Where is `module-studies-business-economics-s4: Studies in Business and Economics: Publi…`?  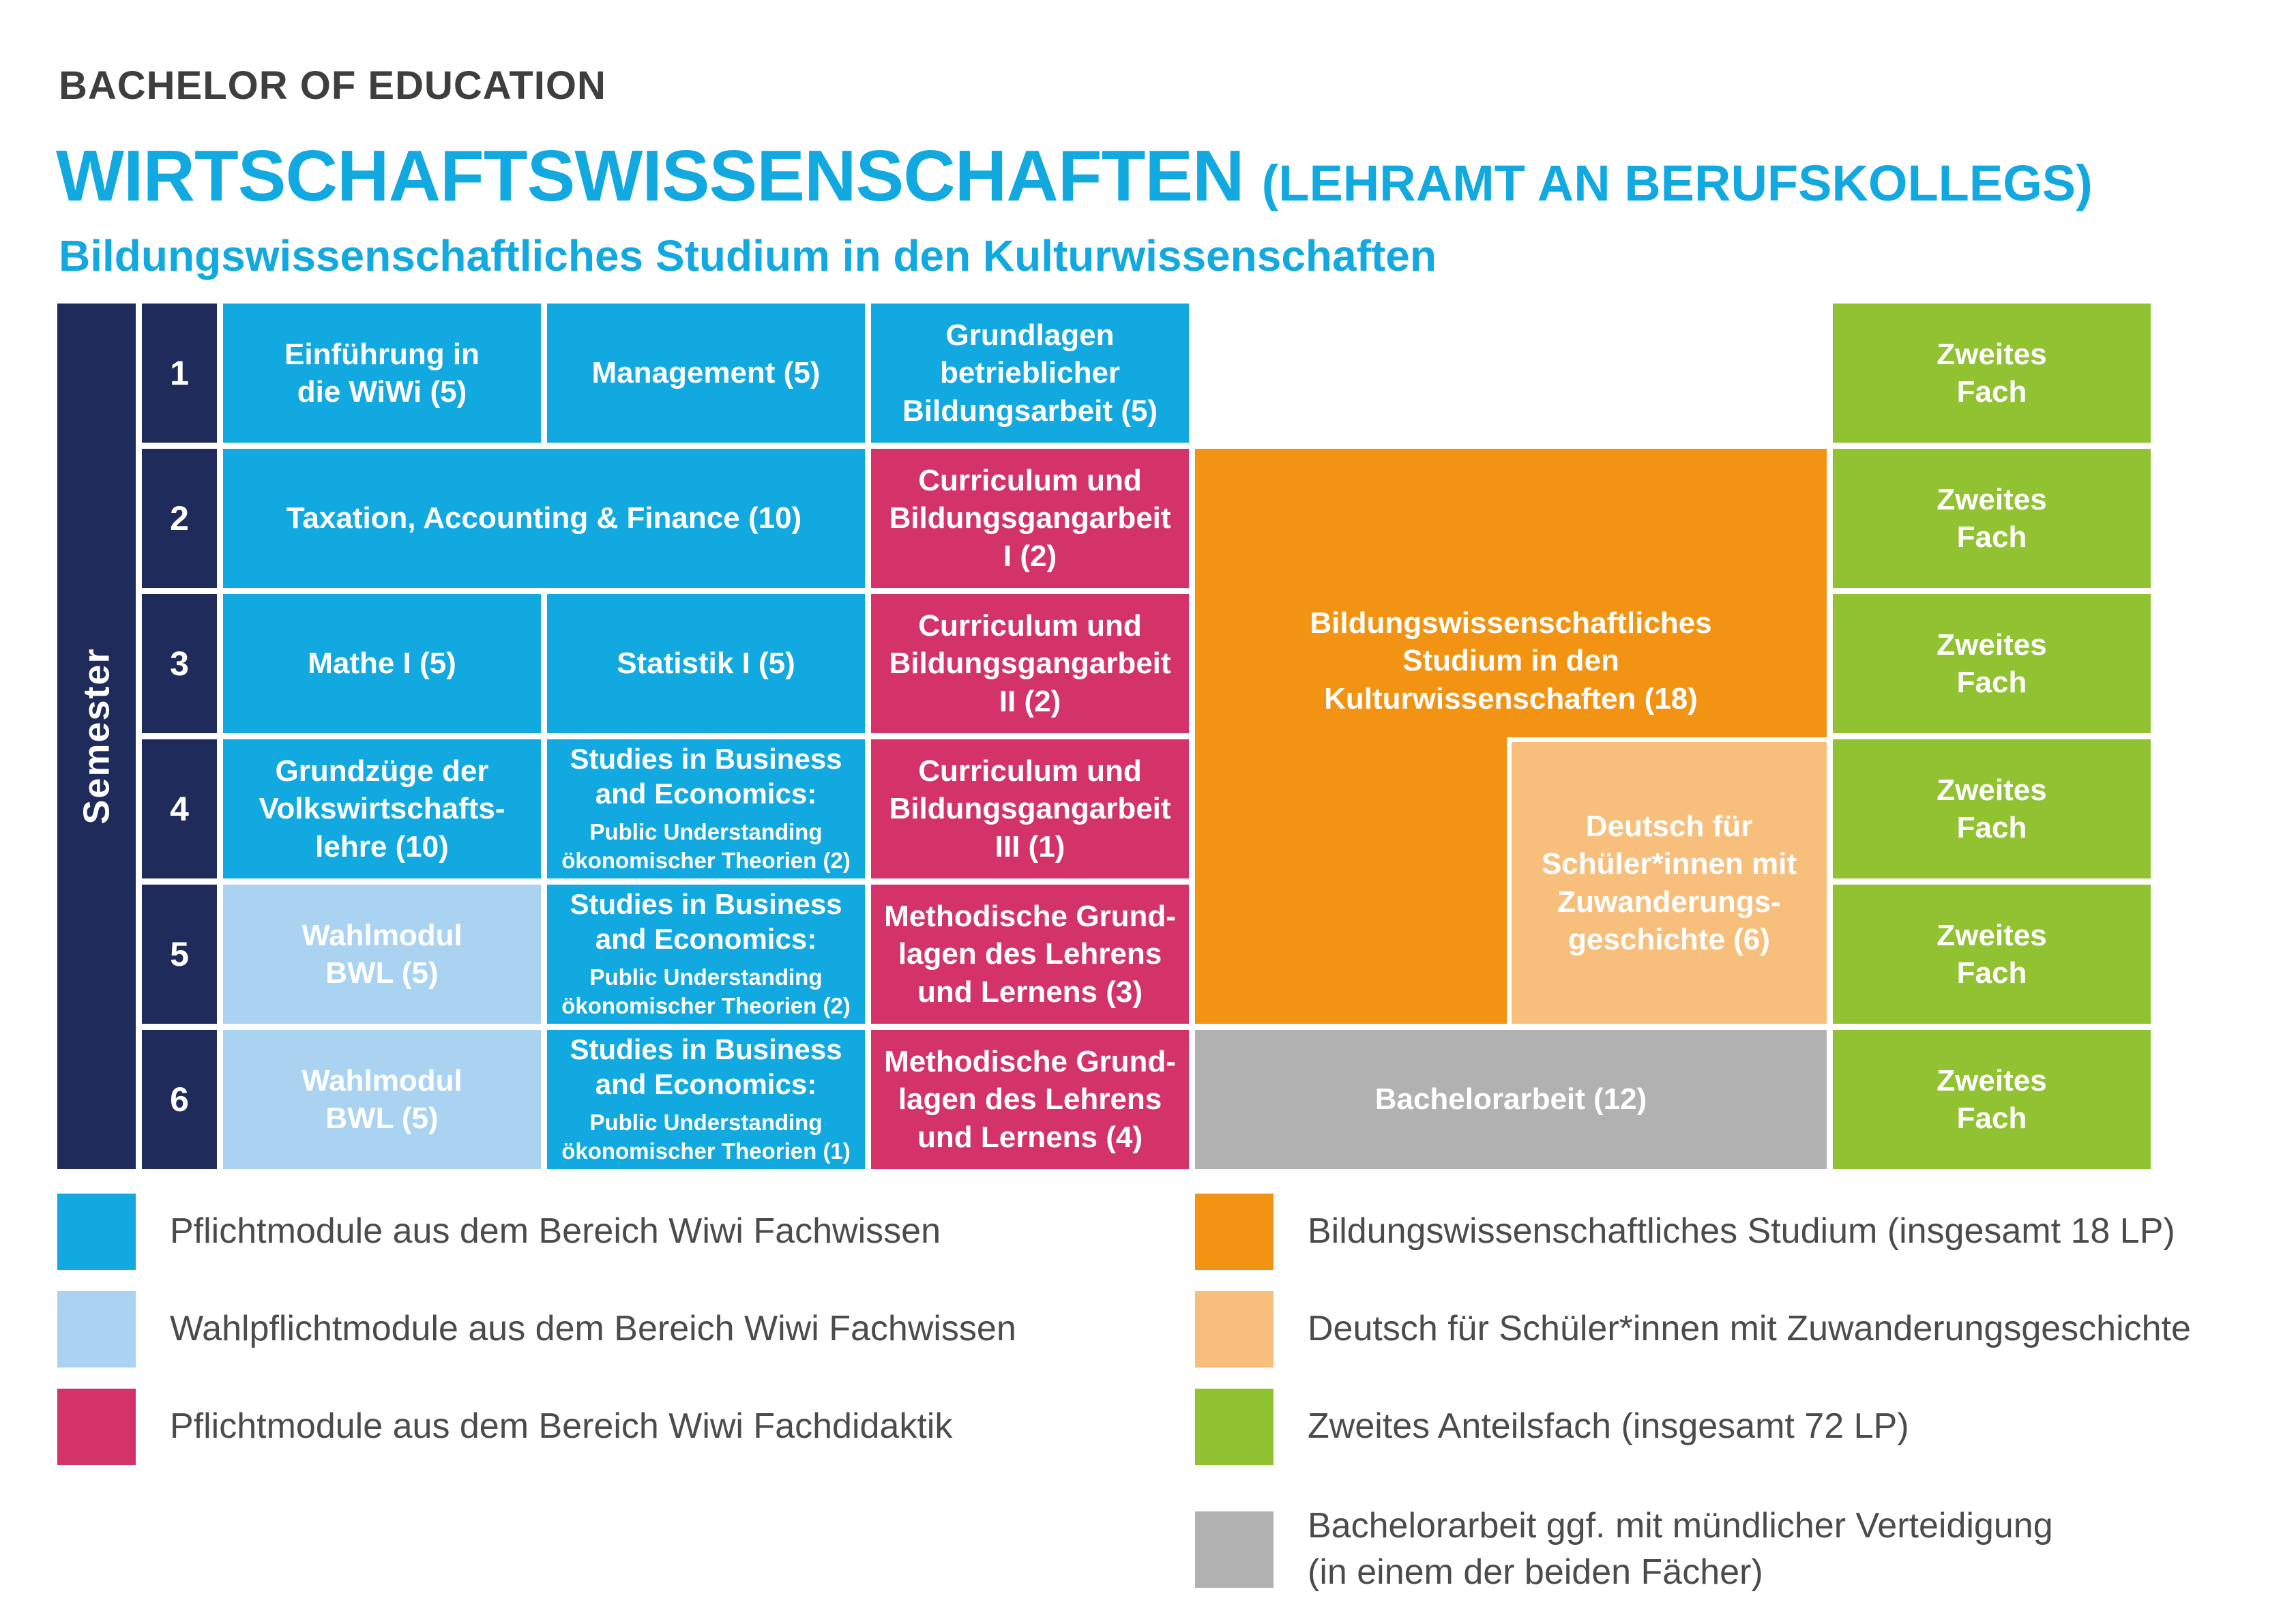
module-studies-business-economics-s4: Studies in Business and Economics: Publi… is located at coordinates (706, 808).